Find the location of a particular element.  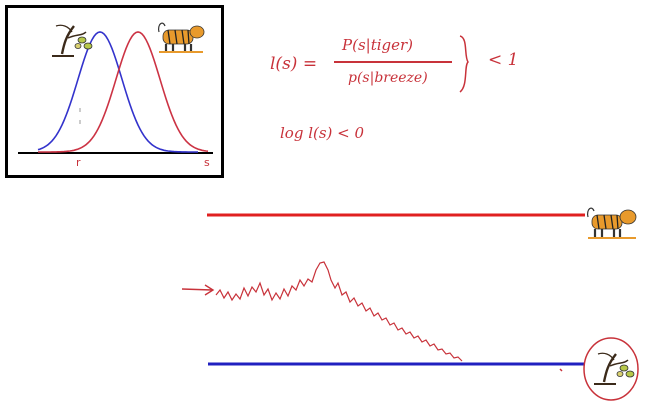

fraction-bar is located at coordinates (393, 62).